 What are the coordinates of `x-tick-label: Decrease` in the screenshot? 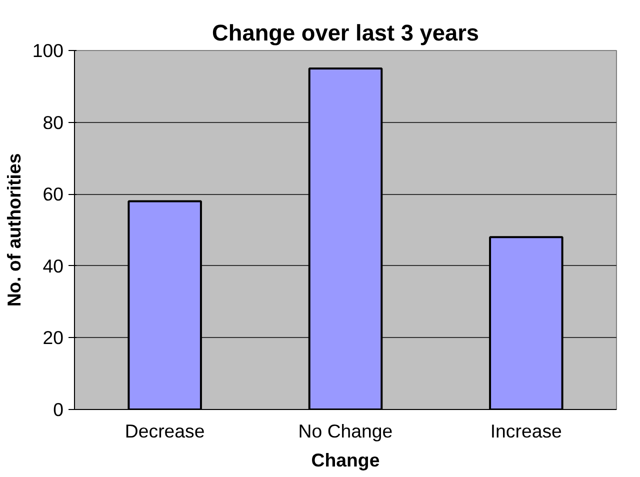 It's located at (164, 431).